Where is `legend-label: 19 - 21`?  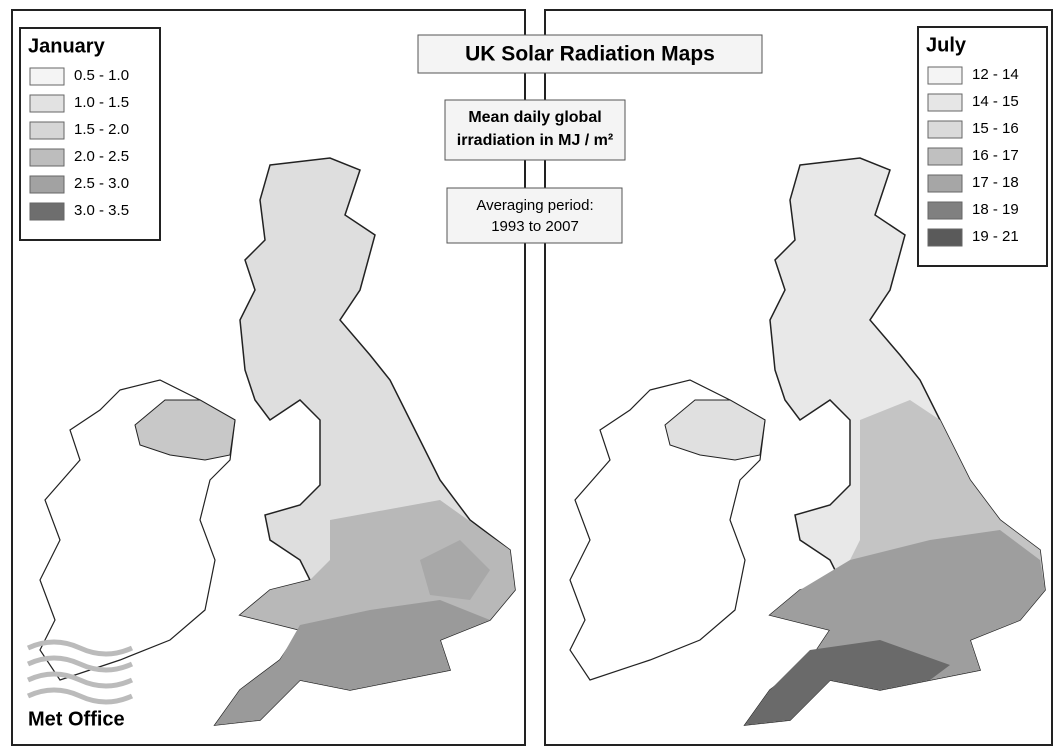
legend-label: 19 - 21 is located at coordinates (995, 236).